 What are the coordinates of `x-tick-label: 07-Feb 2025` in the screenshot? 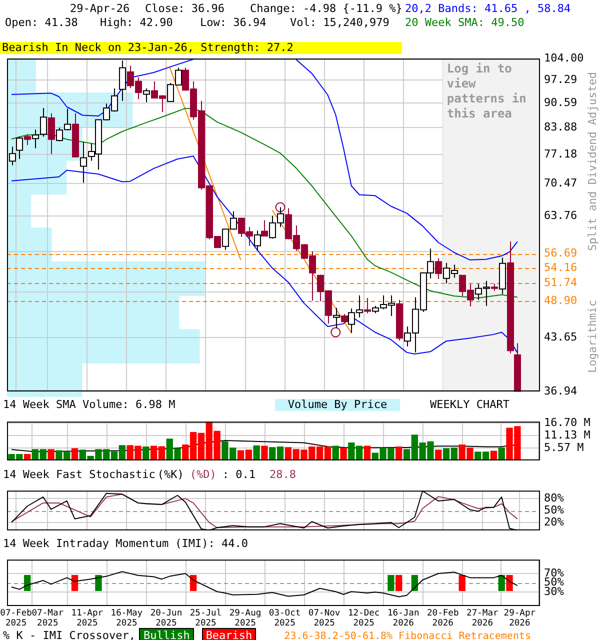 It's located at (16, 618).